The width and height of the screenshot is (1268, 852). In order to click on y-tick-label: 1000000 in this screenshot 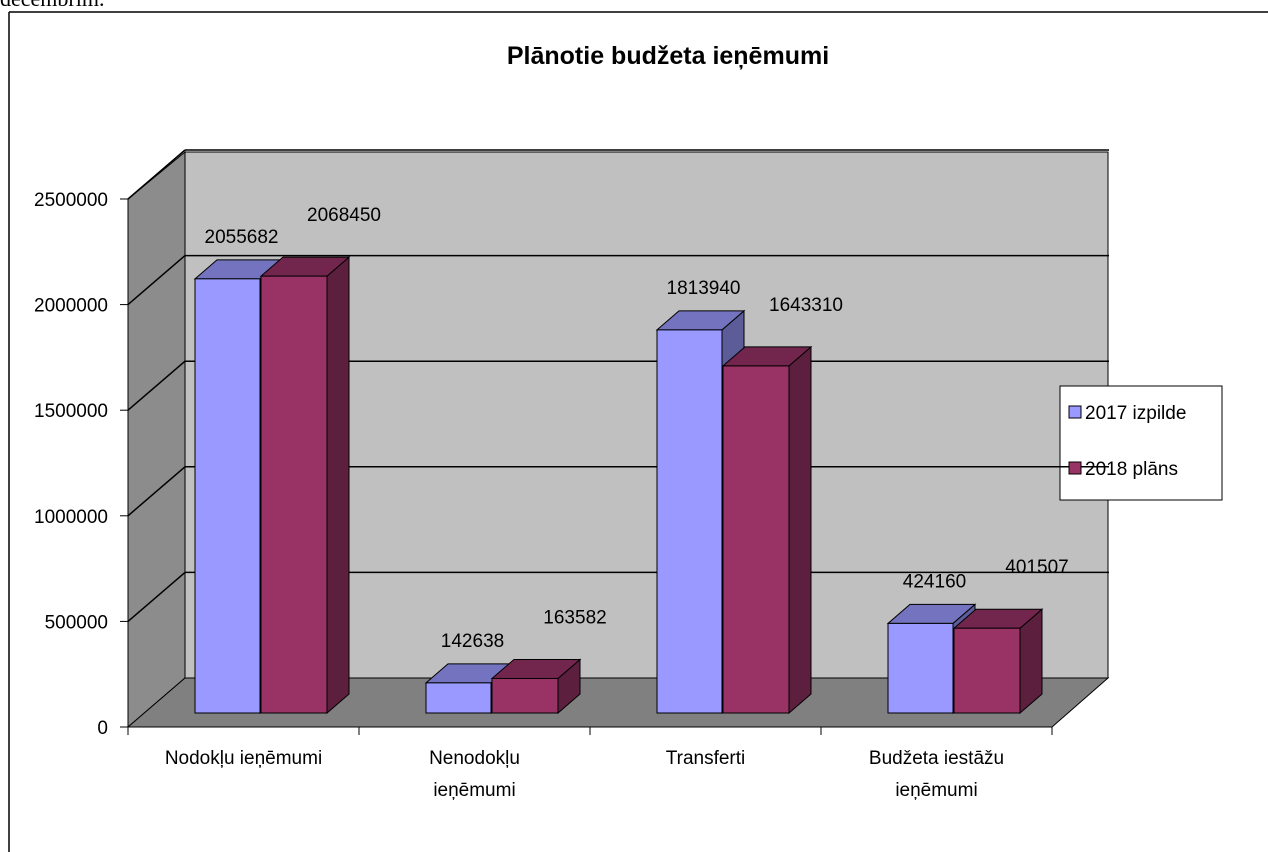, I will do `click(71, 517)`.